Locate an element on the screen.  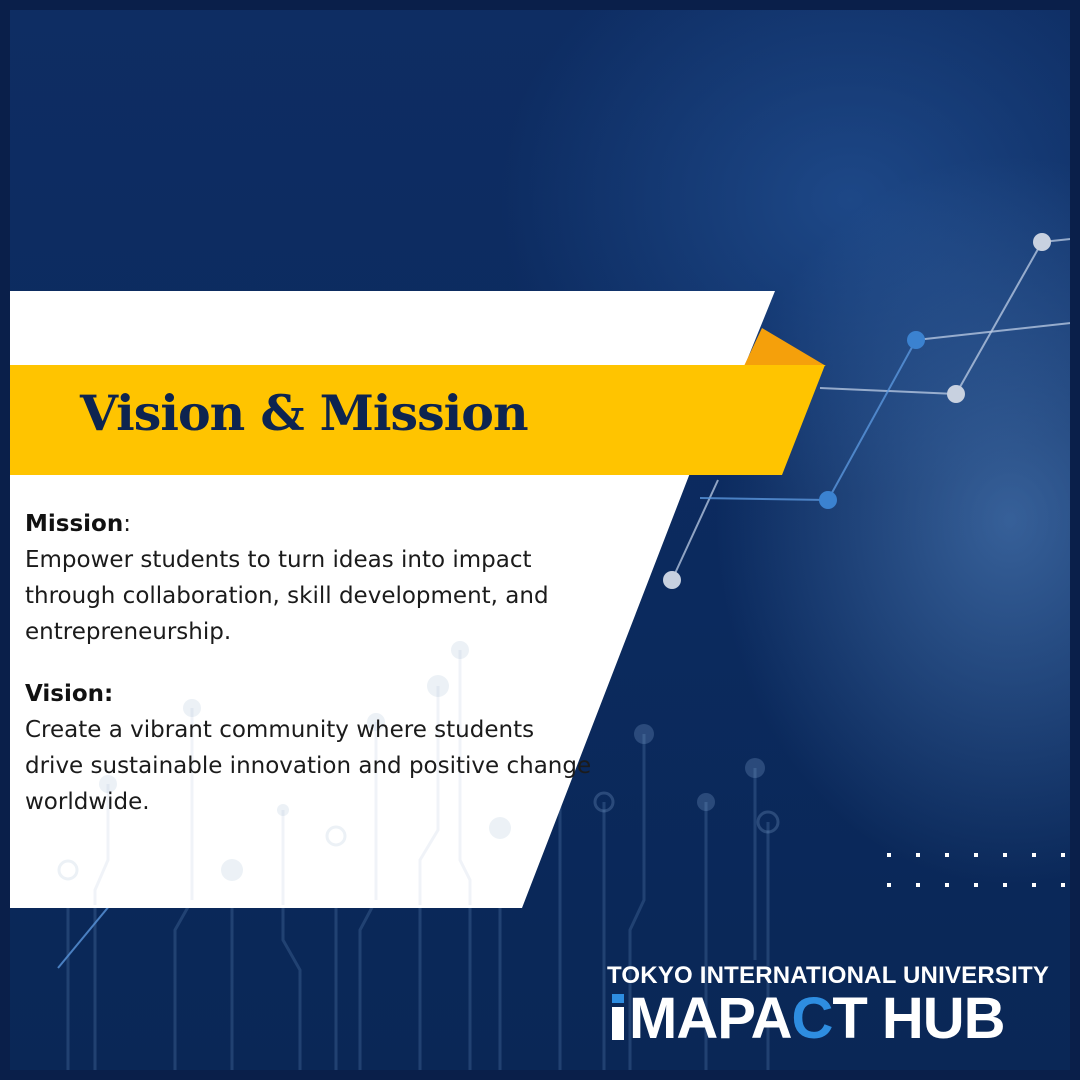
vision-title: Vision: is located at coordinates (69, 694).